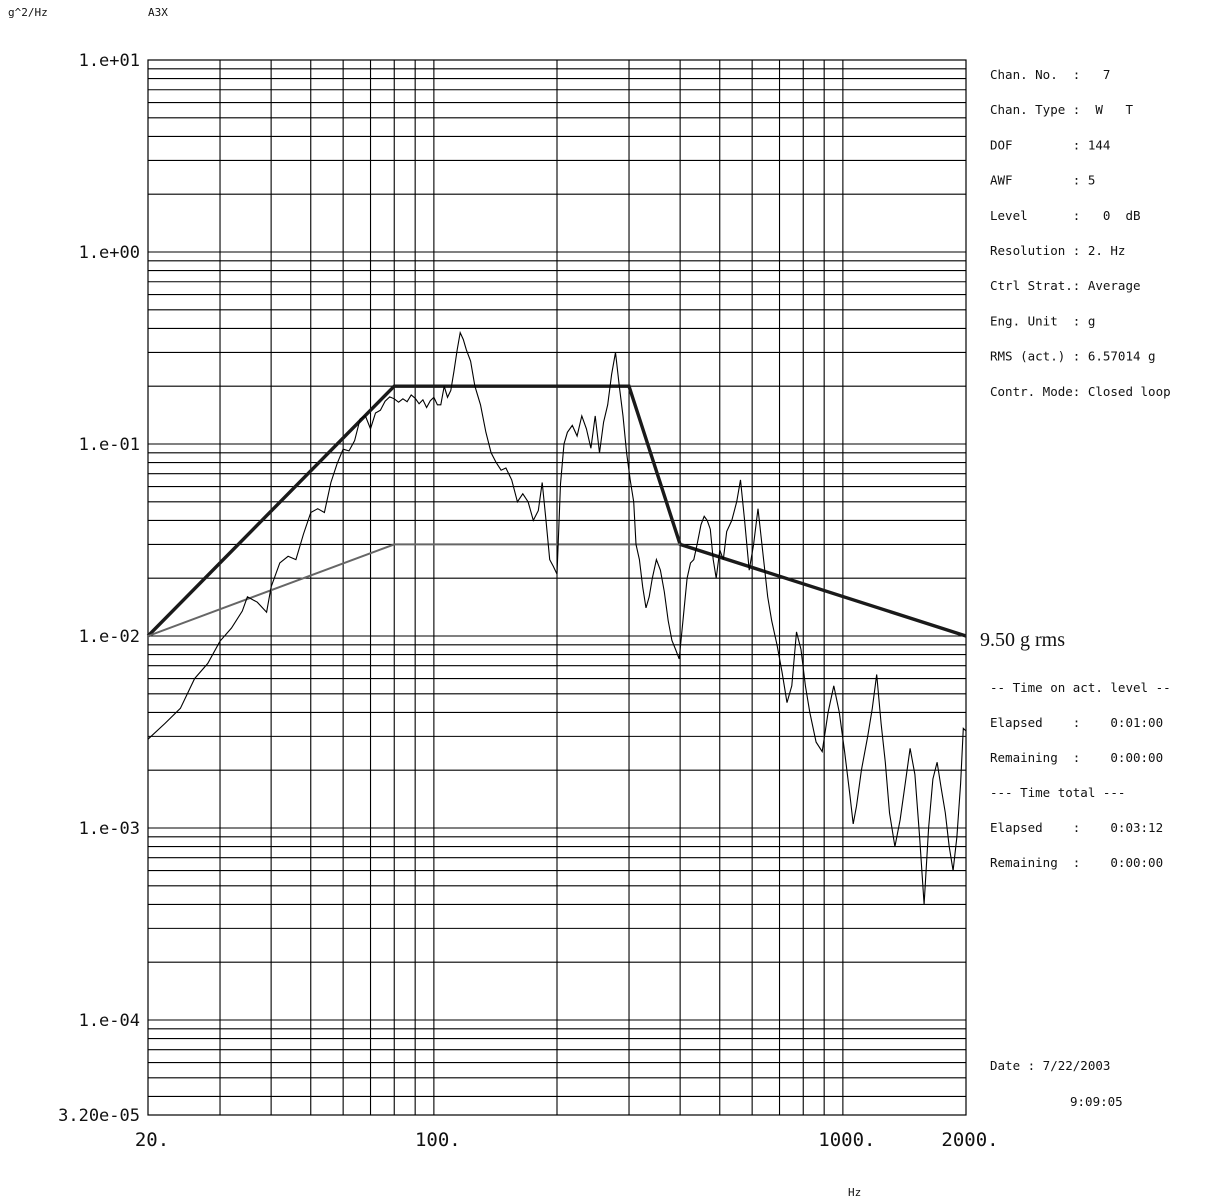 This screenshot has width=1216, height=1204. Describe the element at coordinates (109, 253) in the screenshot. I see `y-tick-label: 1.e+00` at that location.